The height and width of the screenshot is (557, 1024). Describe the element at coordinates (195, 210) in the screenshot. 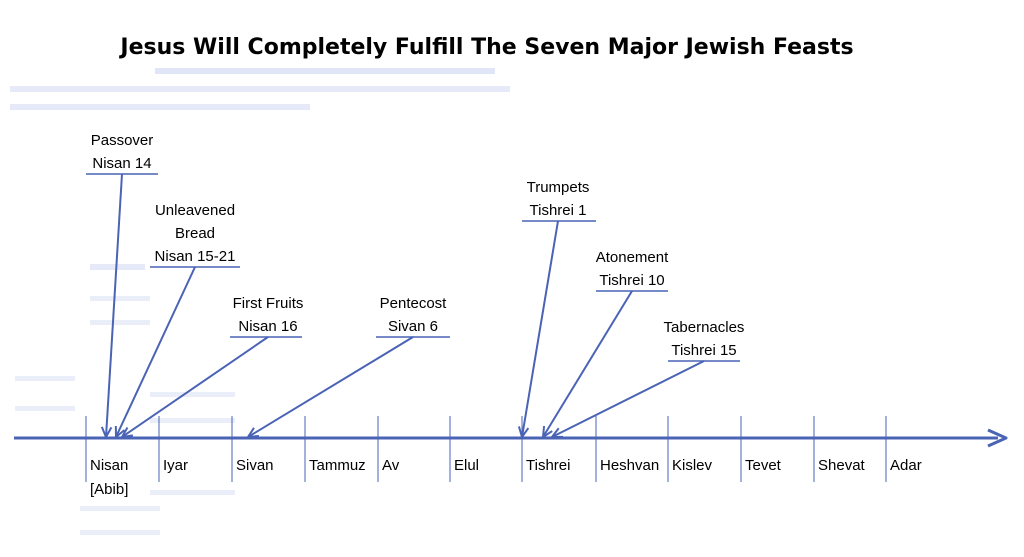

I see `feast-name-label: Unleavened` at that location.